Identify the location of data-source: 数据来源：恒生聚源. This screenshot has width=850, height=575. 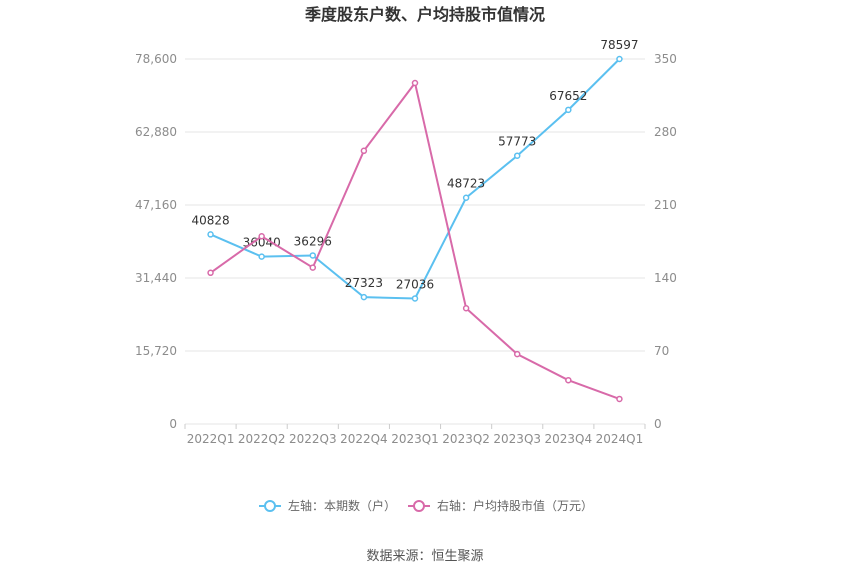
(424, 556).